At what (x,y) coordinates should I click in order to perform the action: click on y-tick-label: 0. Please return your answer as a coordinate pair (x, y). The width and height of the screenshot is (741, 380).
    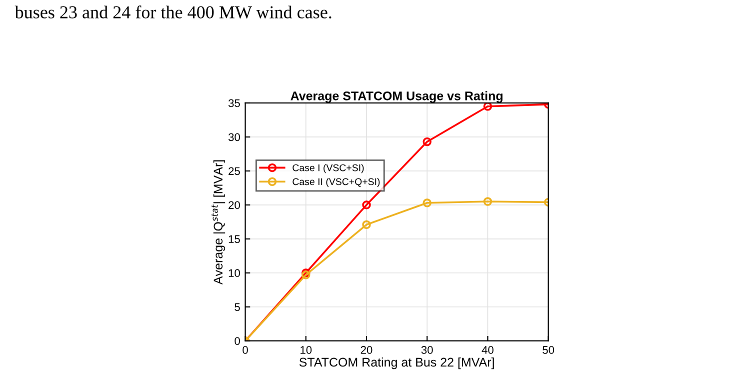
    Looking at the image, I should click on (237, 341).